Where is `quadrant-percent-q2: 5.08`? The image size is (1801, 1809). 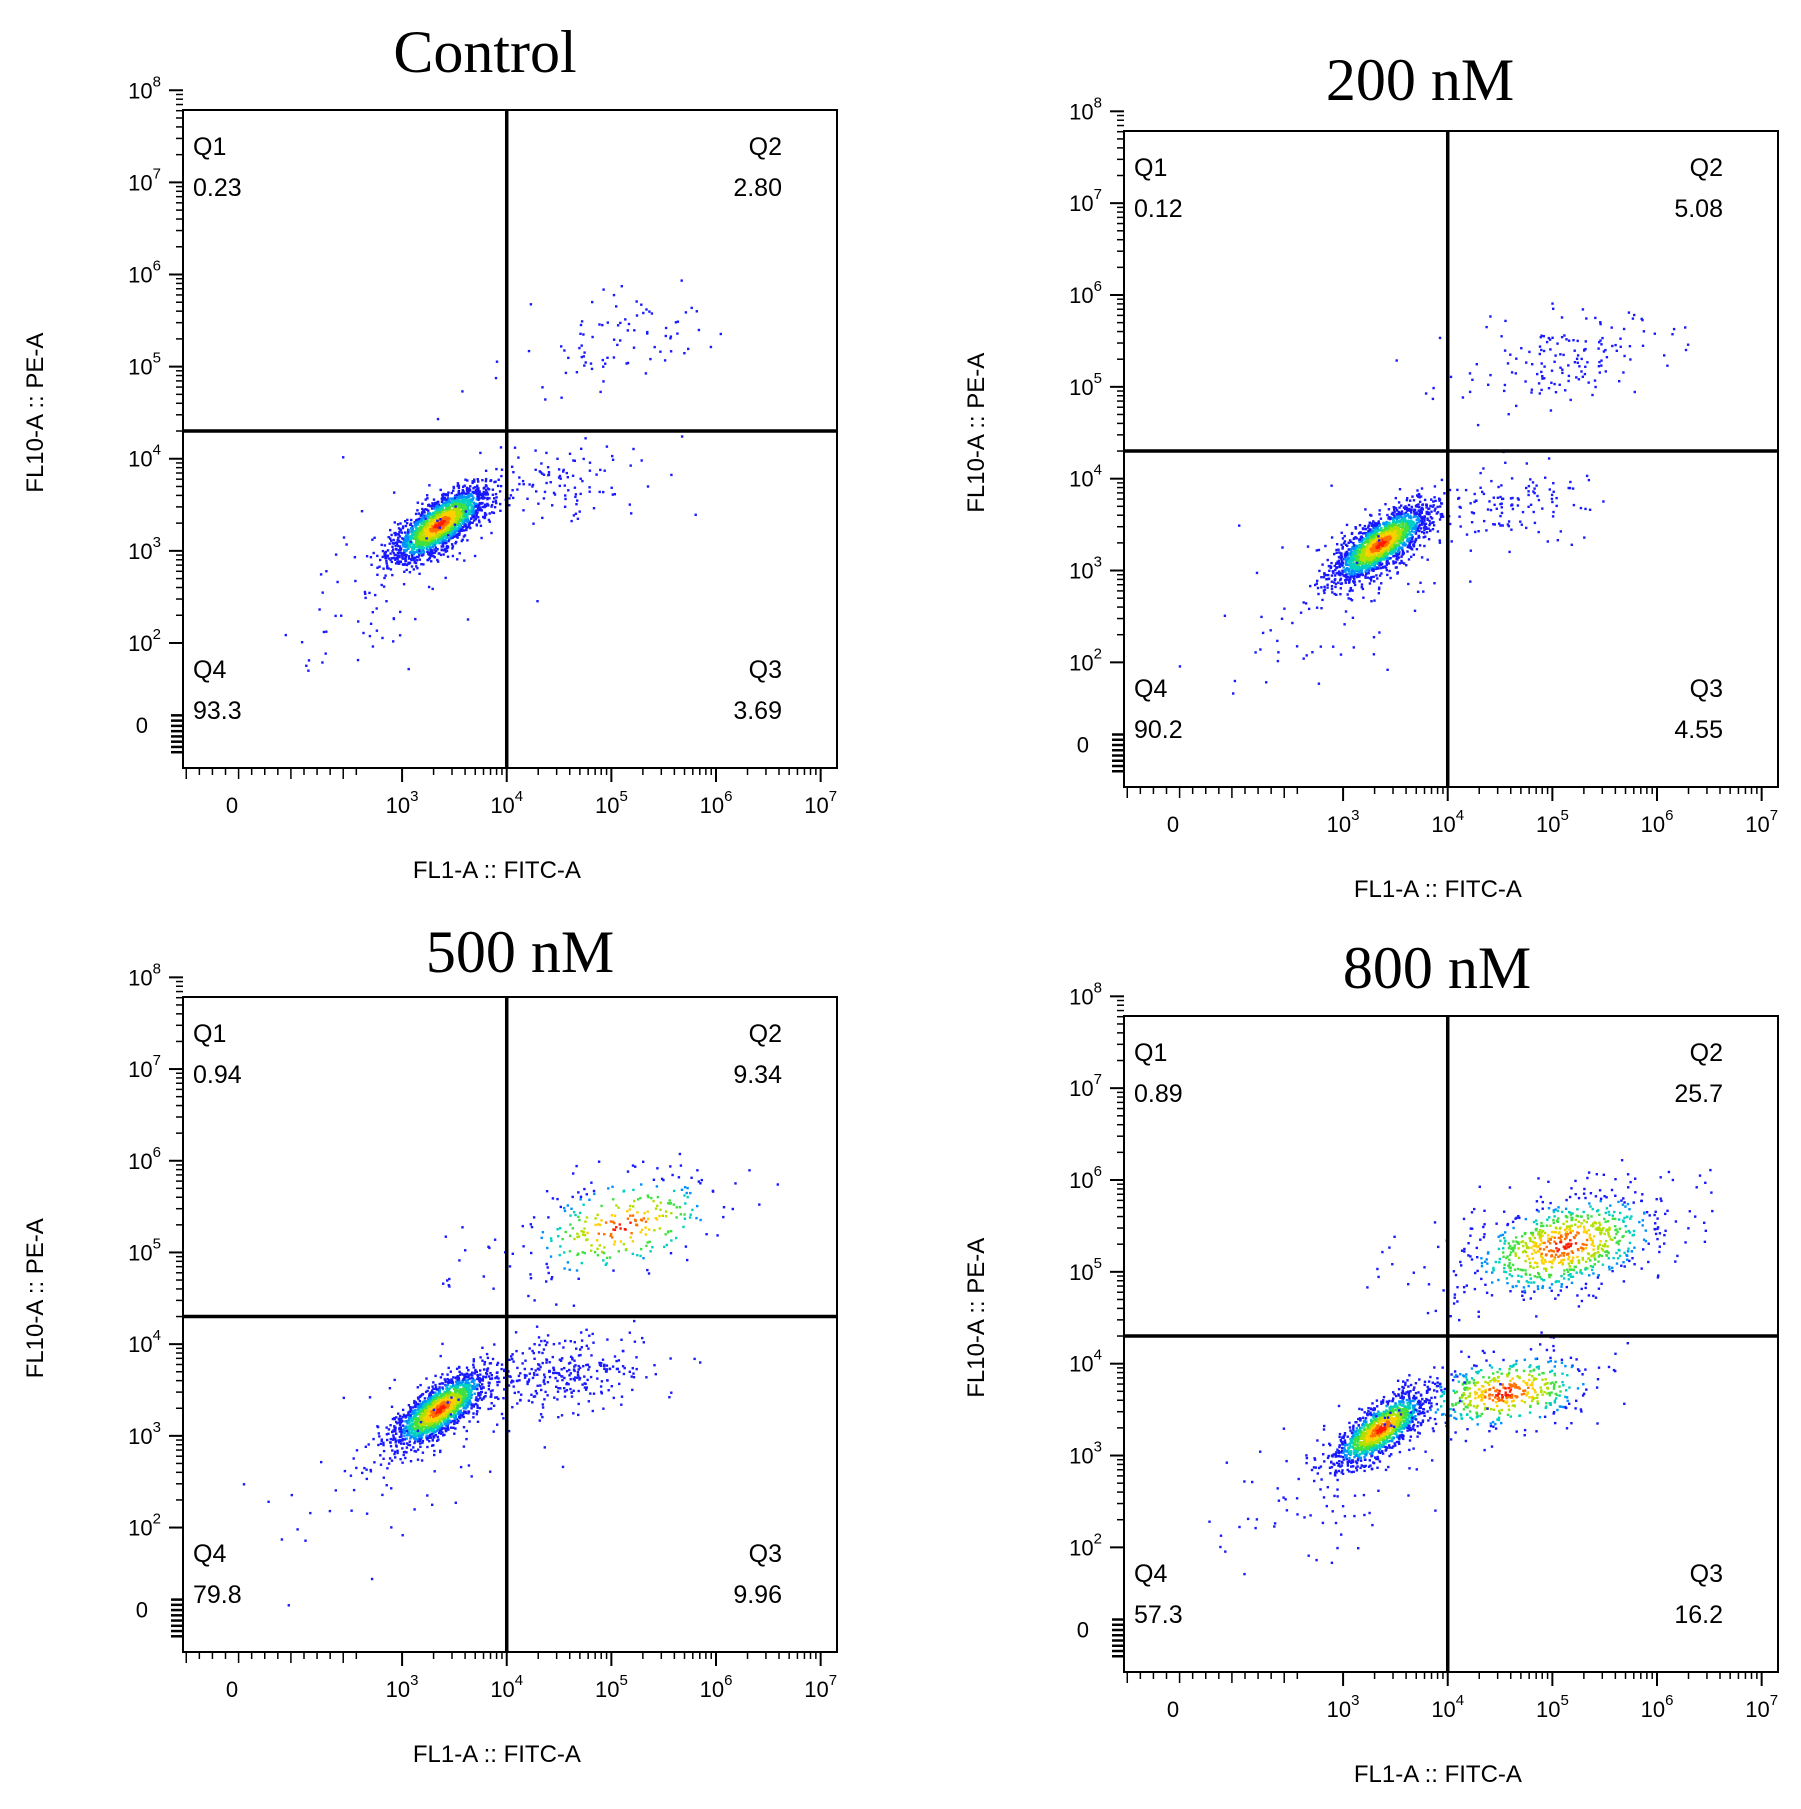 quadrant-percent-q2: 5.08 is located at coordinates (1698, 209).